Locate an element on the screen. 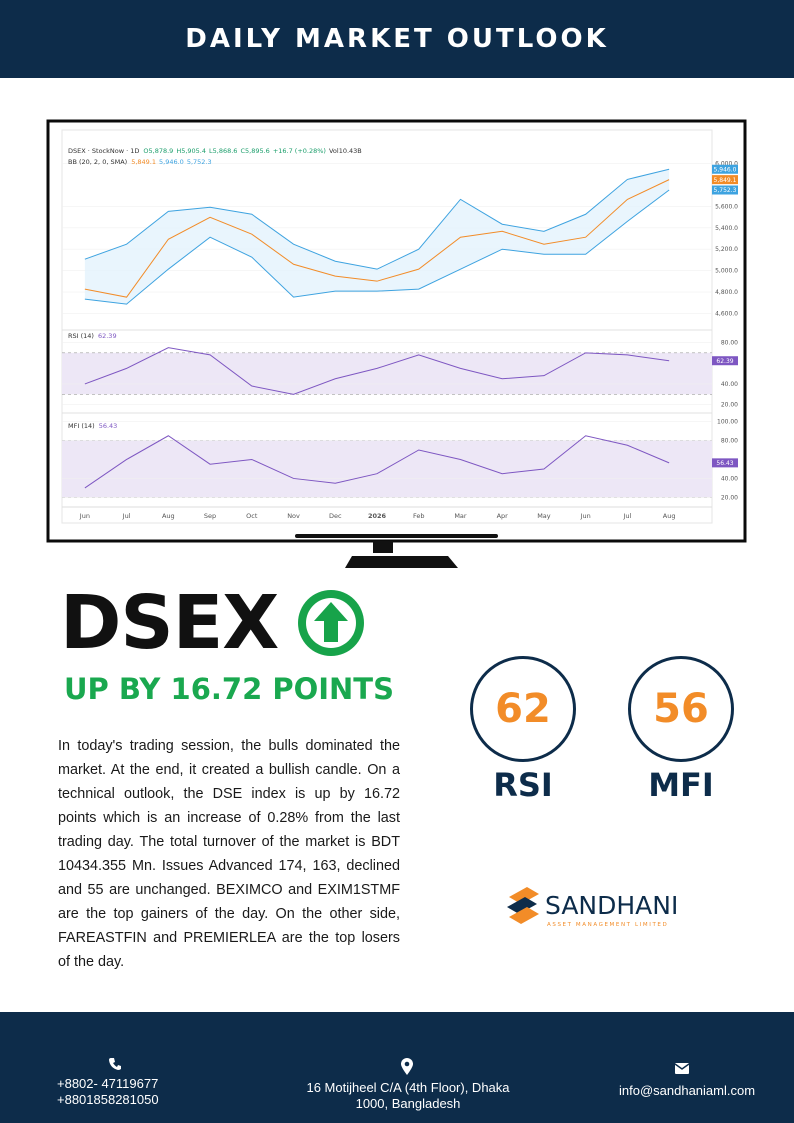  x-tick-label: Sep is located at coordinates (210, 516).